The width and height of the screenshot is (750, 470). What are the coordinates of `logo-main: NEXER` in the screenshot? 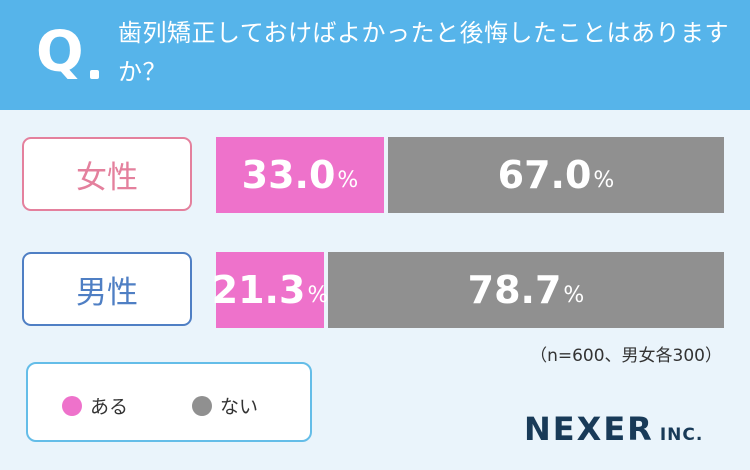 It's located at (589, 429).